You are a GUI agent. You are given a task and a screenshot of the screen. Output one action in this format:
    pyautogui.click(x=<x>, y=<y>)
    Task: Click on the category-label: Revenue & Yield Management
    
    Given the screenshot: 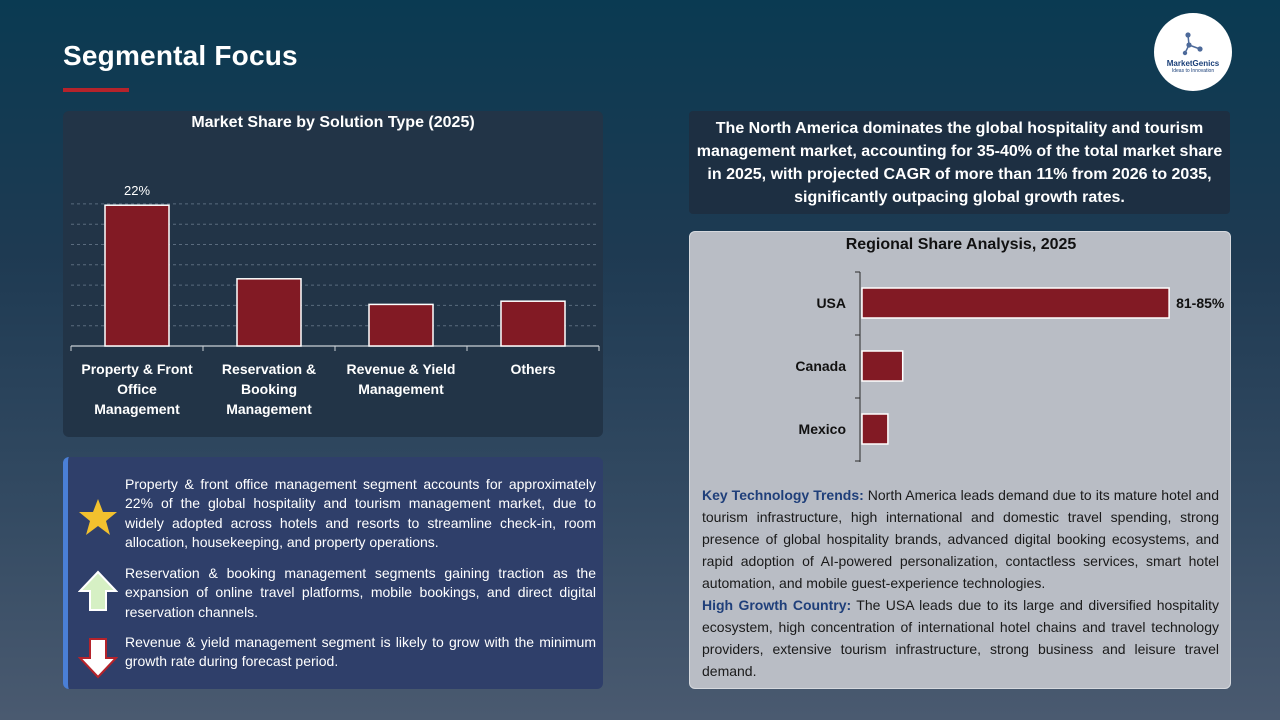 What is the action you would take?
    pyautogui.click(x=401, y=379)
    